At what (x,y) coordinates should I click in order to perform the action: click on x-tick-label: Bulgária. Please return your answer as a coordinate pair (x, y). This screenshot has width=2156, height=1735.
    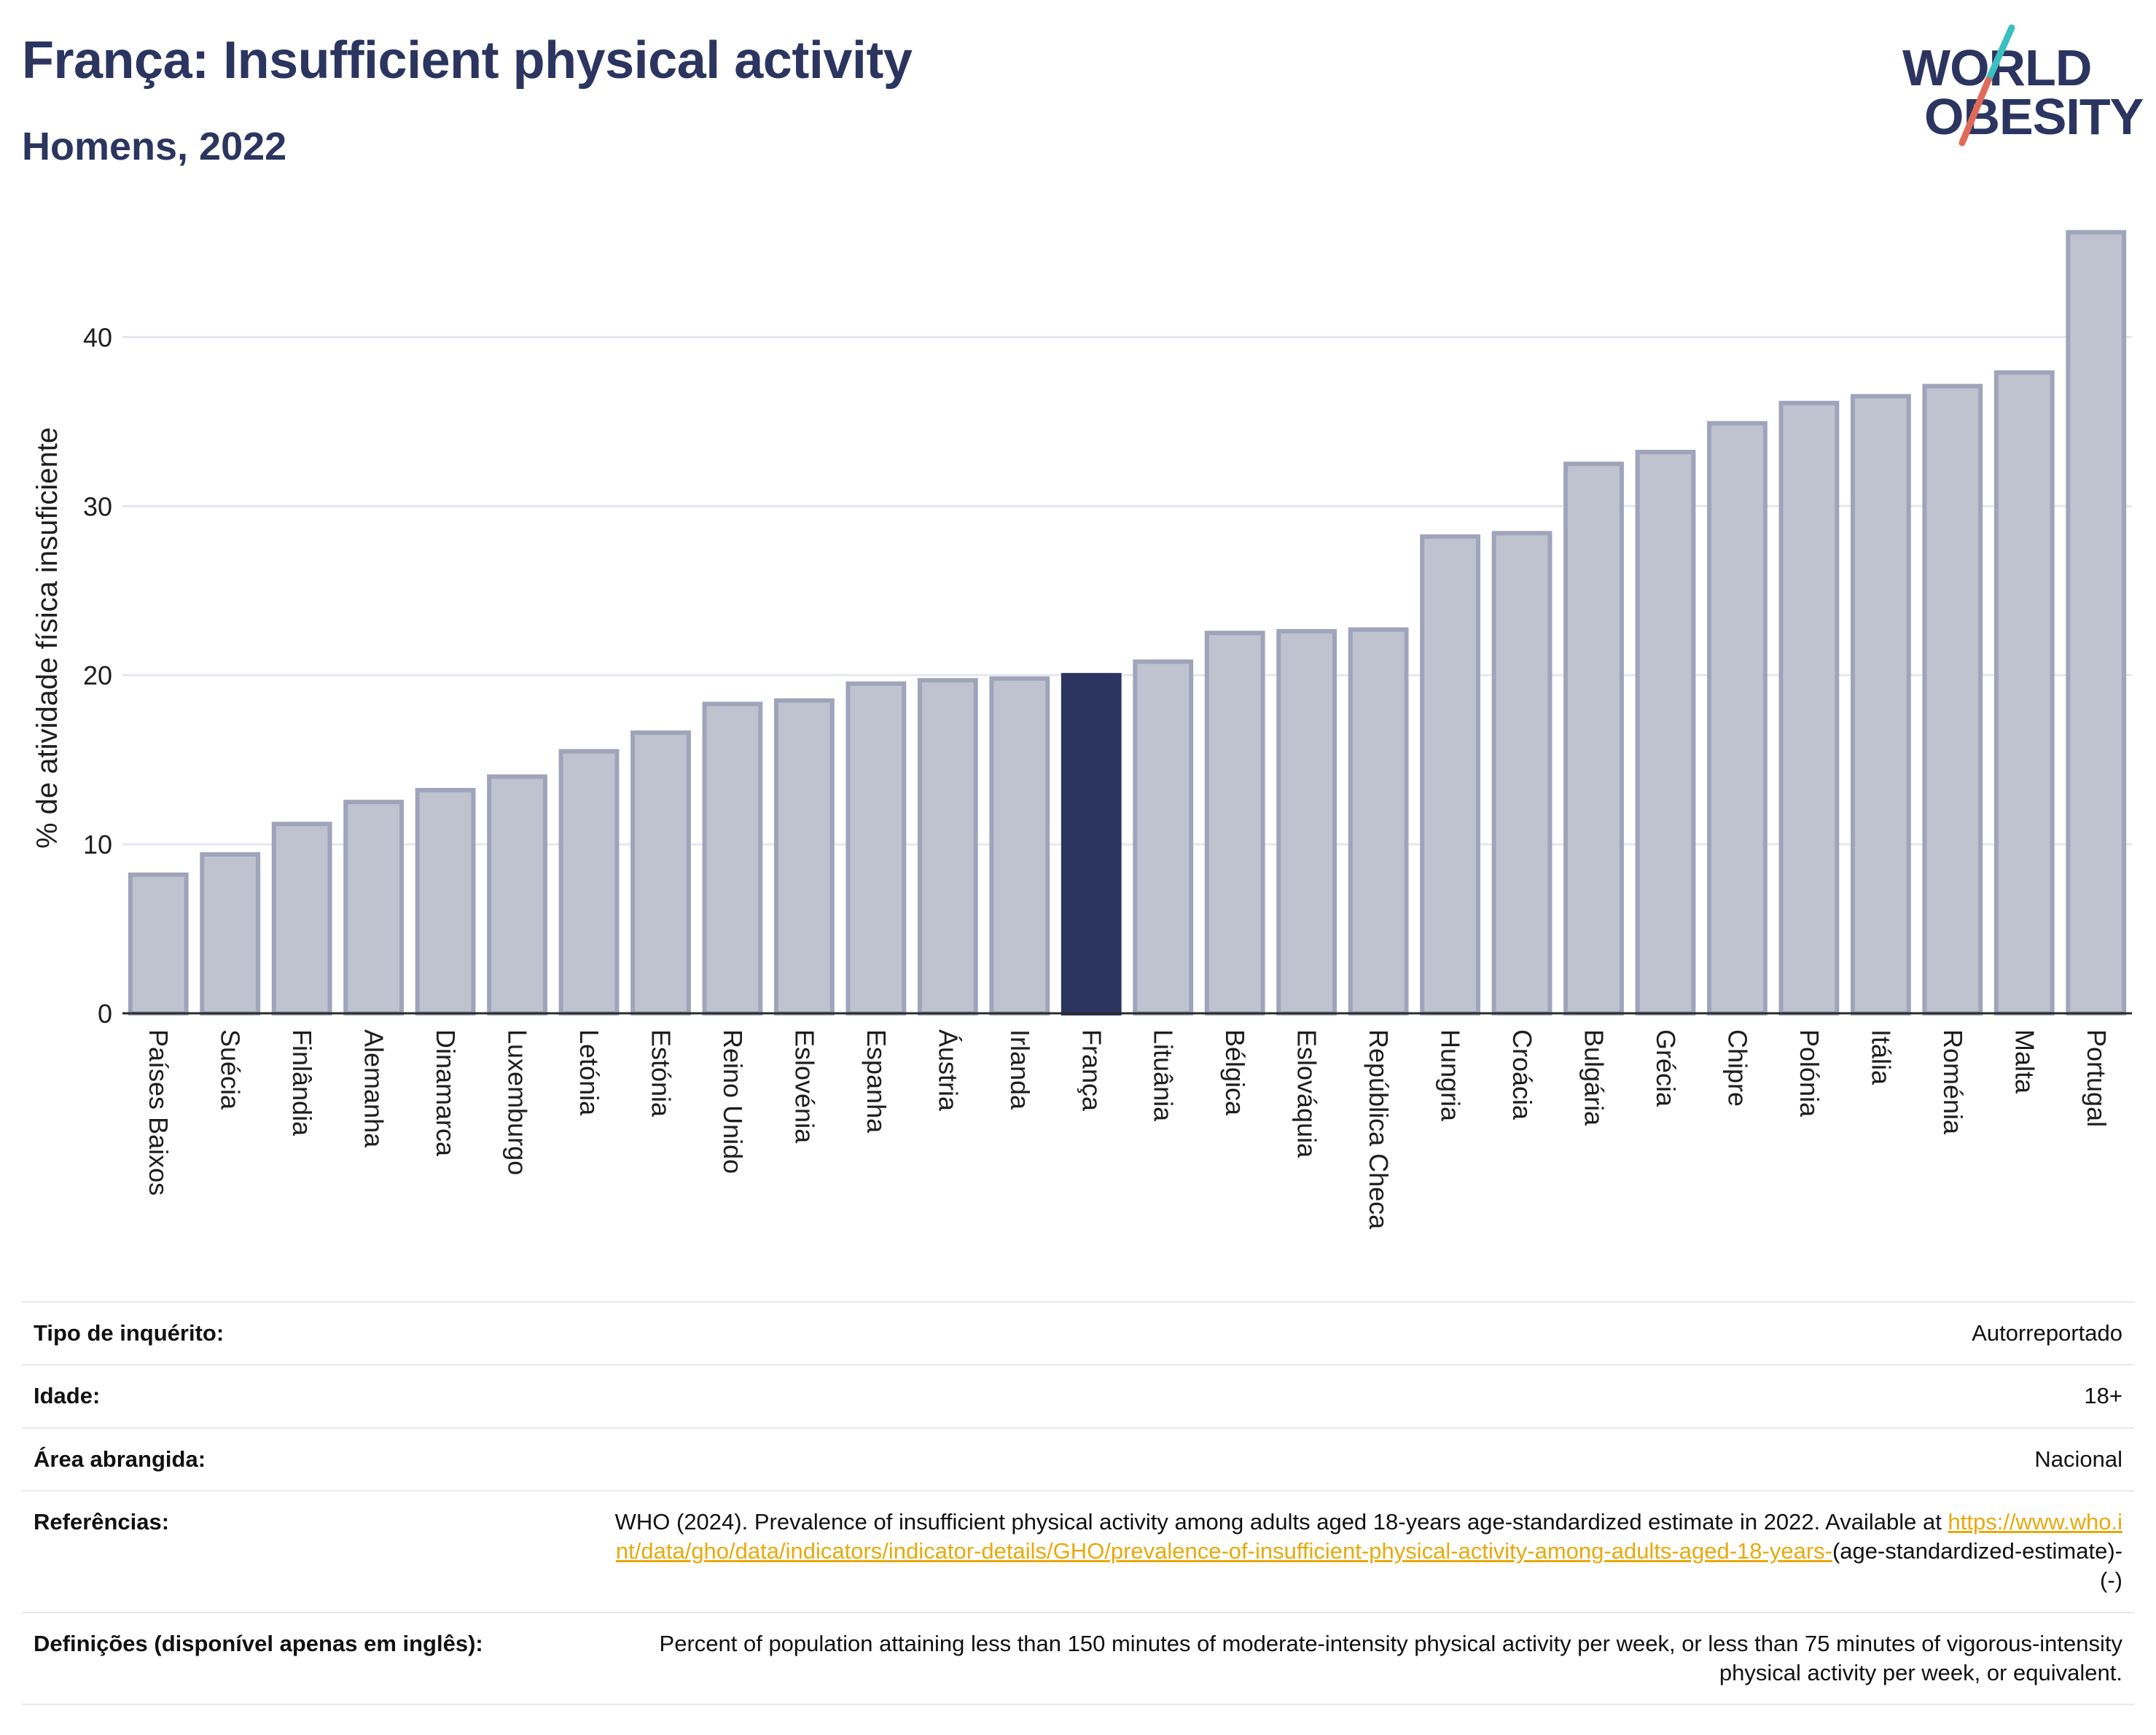
    Looking at the image, I should click on (1594, 1077).